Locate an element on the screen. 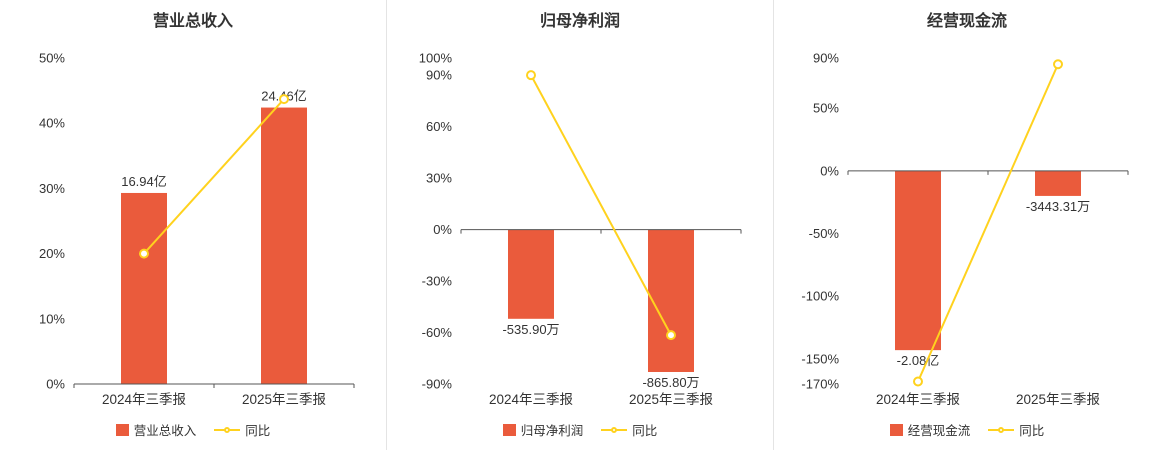  y-tick-label: 40% is located at coordinates (52, 123).